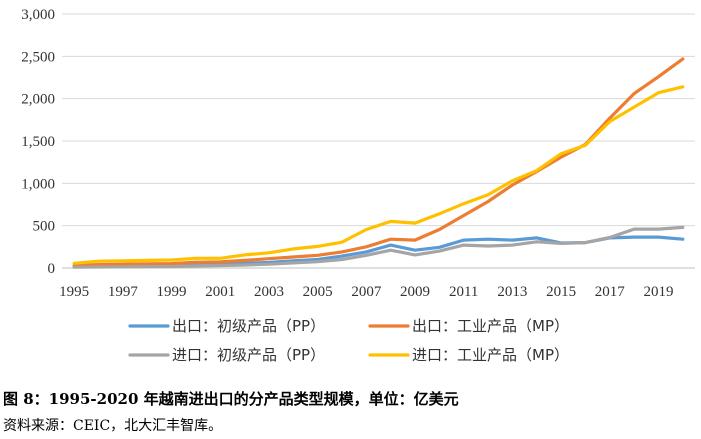 The height and width of the screenshot is (439, 701). Describe the element at coordinates (248, 355) in the screenshot. I see `legend-label: 进口：初级产品（PP）` at that location.